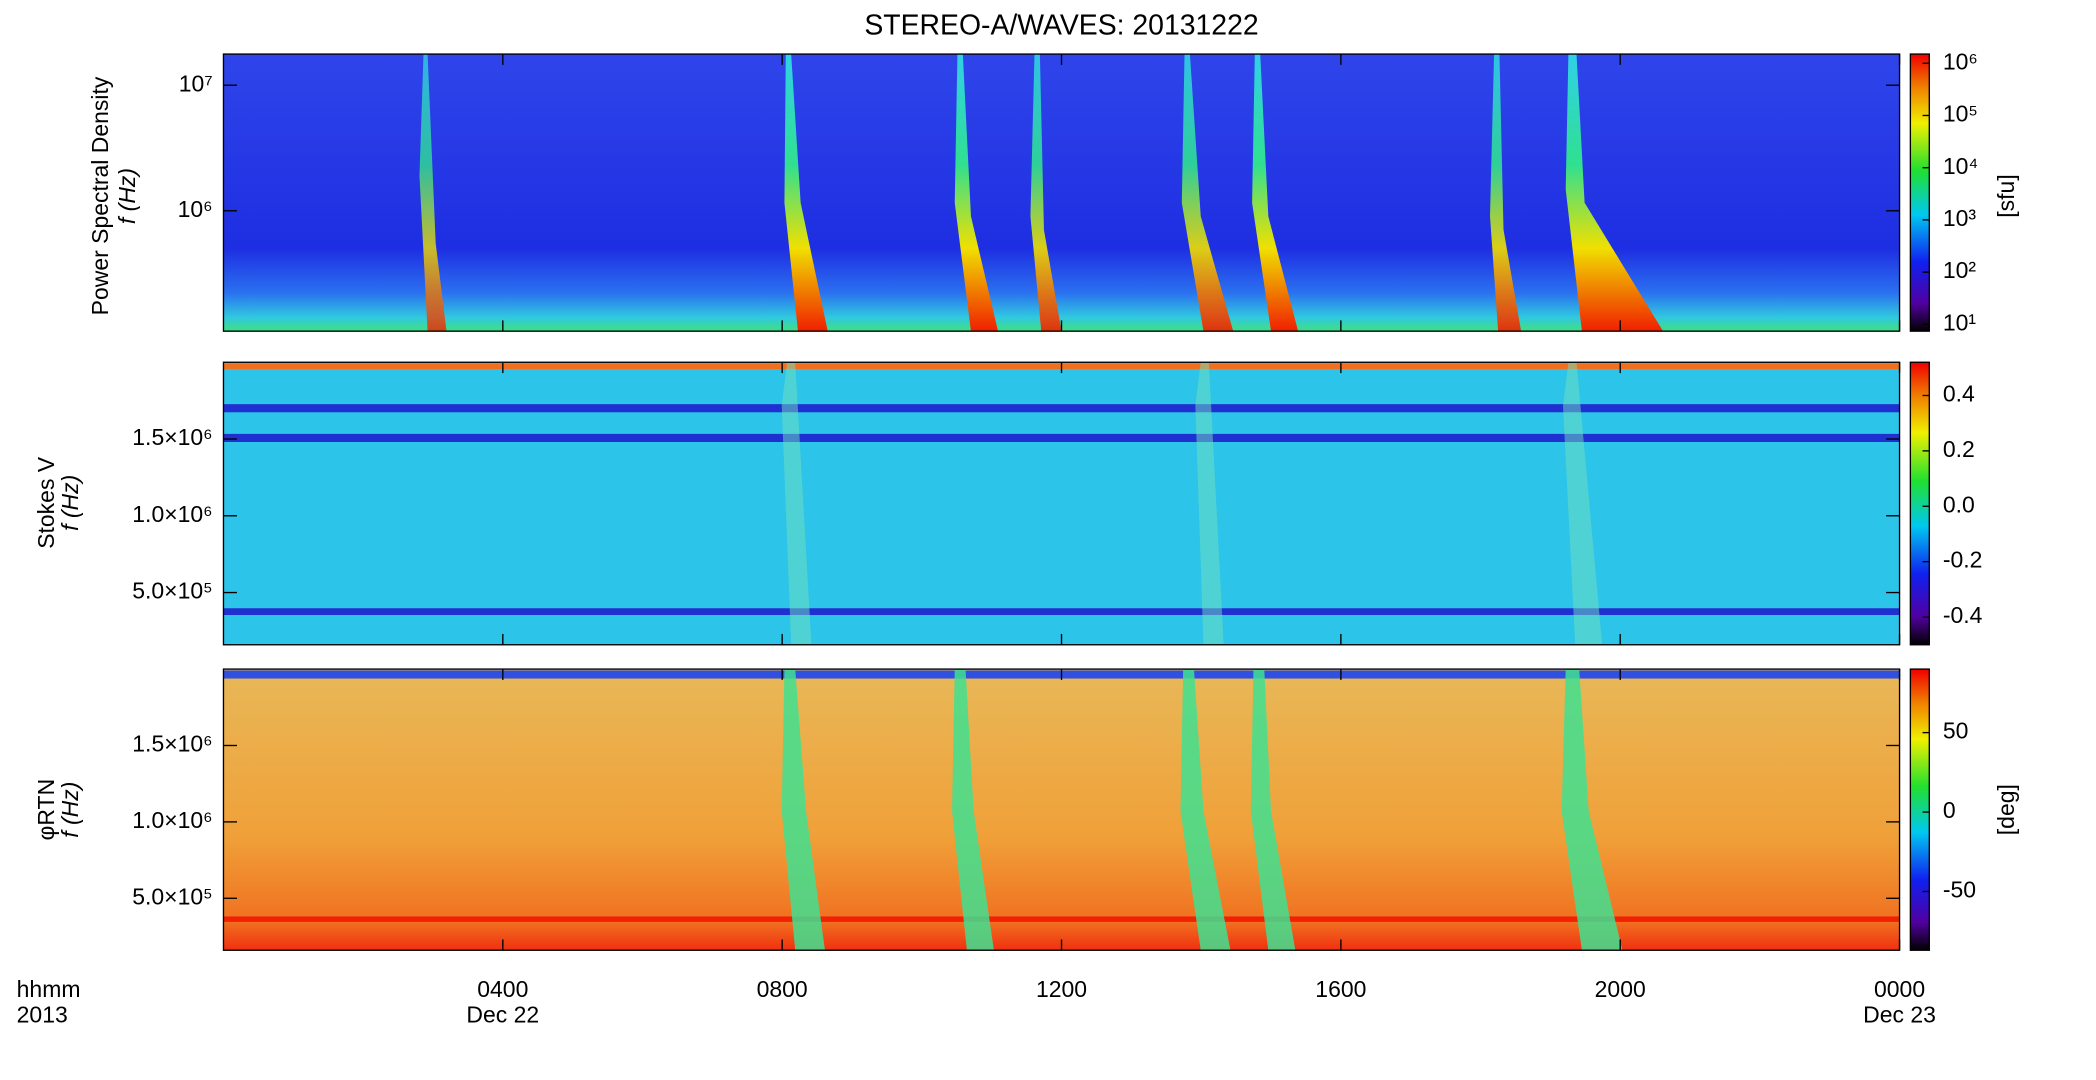  What do you see at coordinates (1061, 989) in the screenshot?
I see `x-tick-label: 1200` at bounding box center [1061, 989].